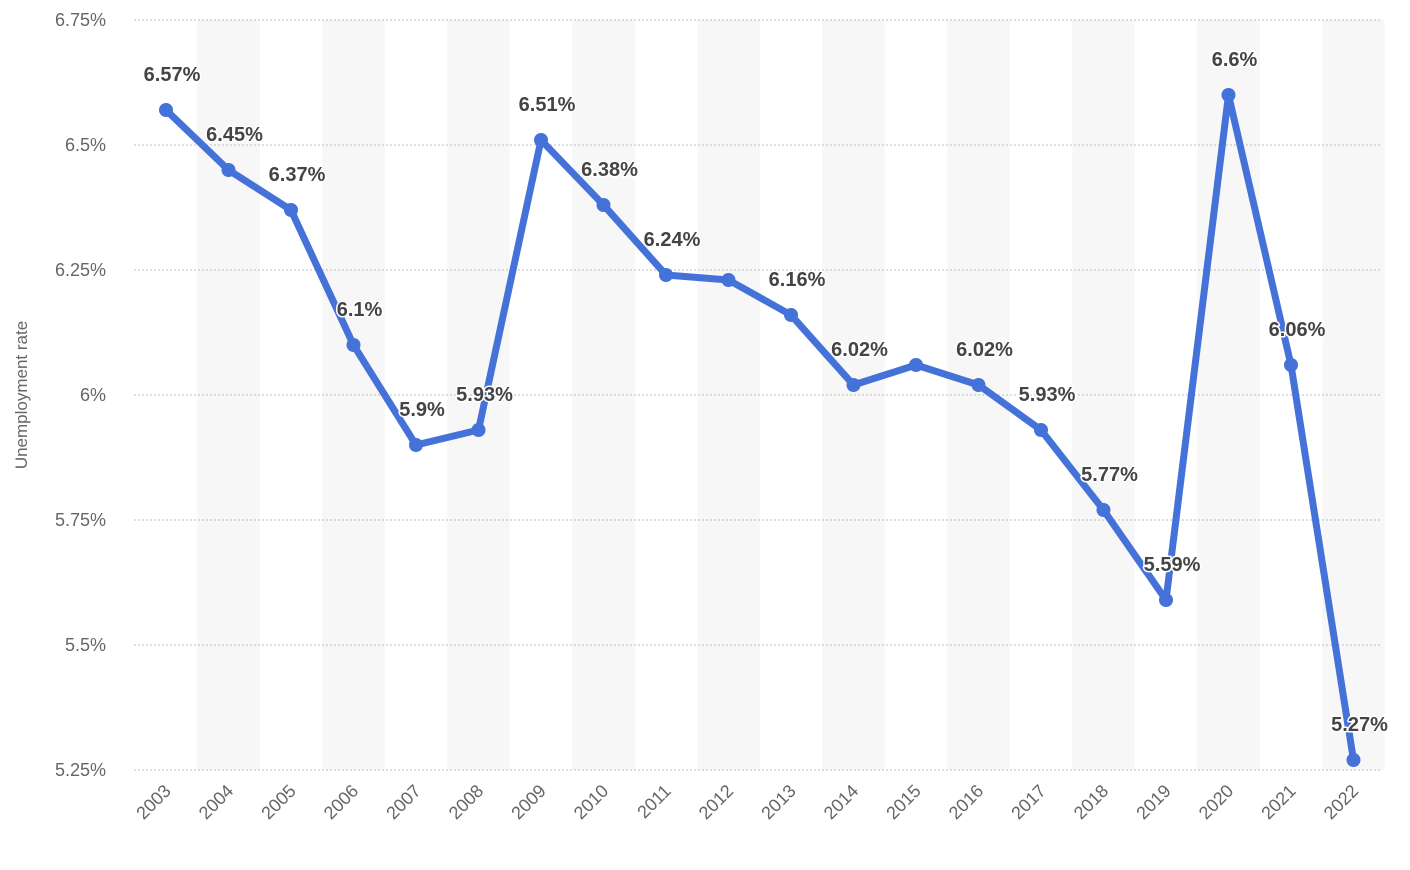  I want to click on data-point-2006, so click(353, 345).